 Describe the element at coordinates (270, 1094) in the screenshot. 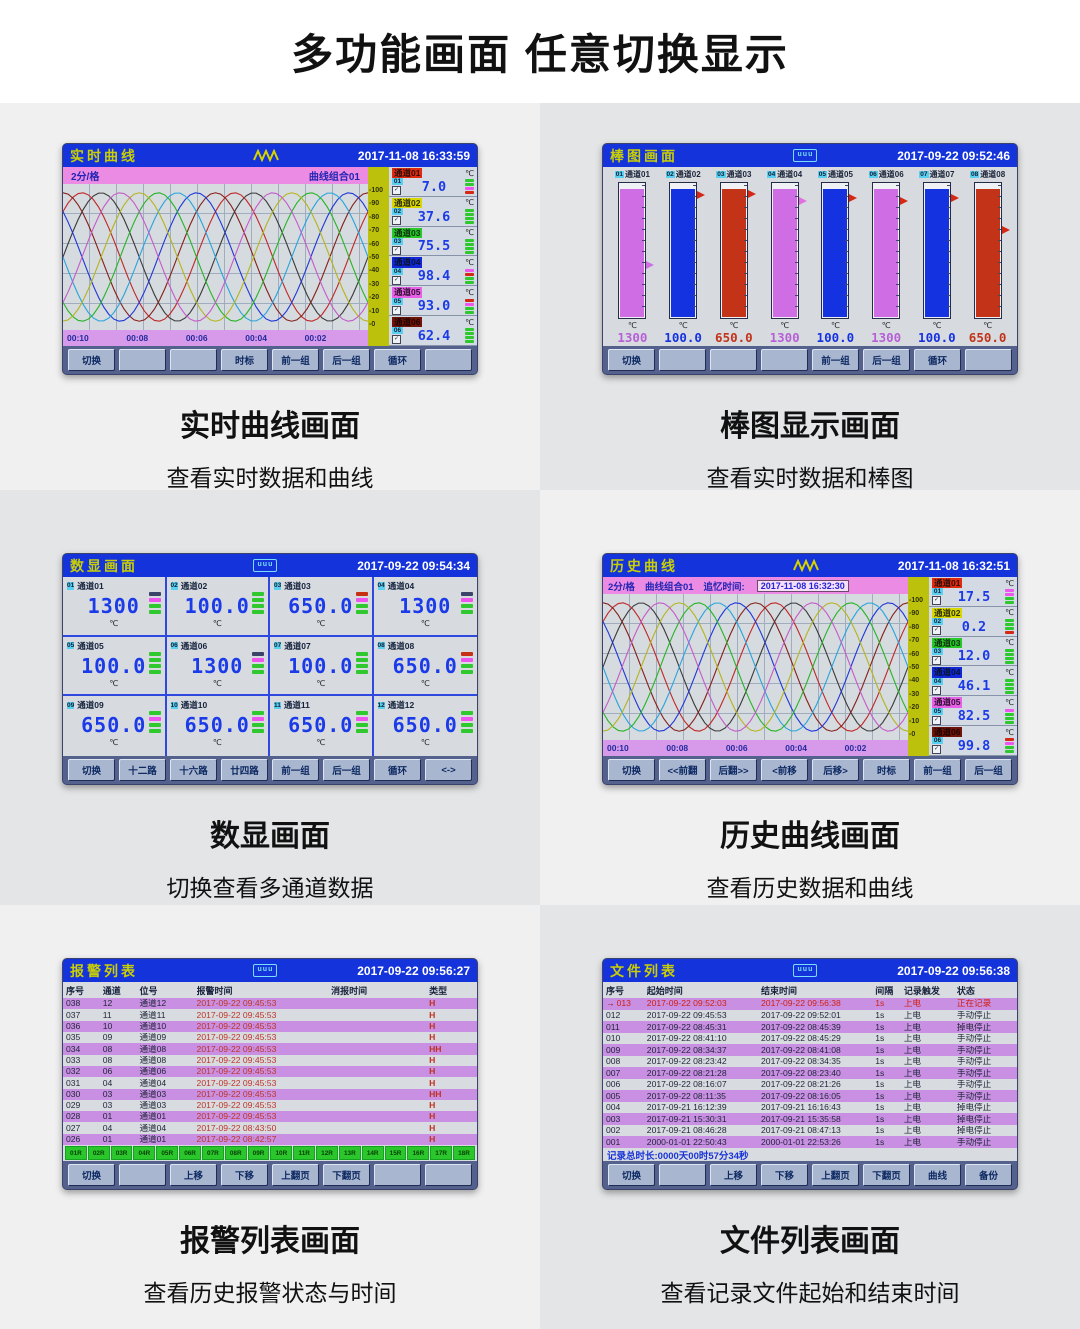

I see `alarm-row: 030 03 通道03 2017-09-22 09:45:53 HH` at that location.